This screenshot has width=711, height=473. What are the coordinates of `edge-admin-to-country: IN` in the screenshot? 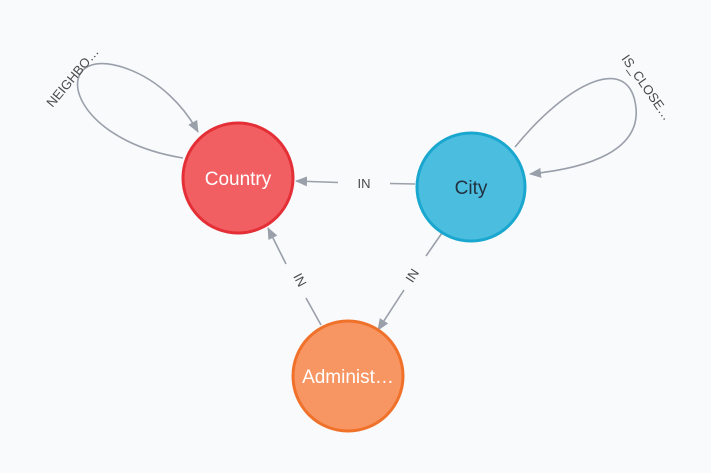 It's located at (294, 276).